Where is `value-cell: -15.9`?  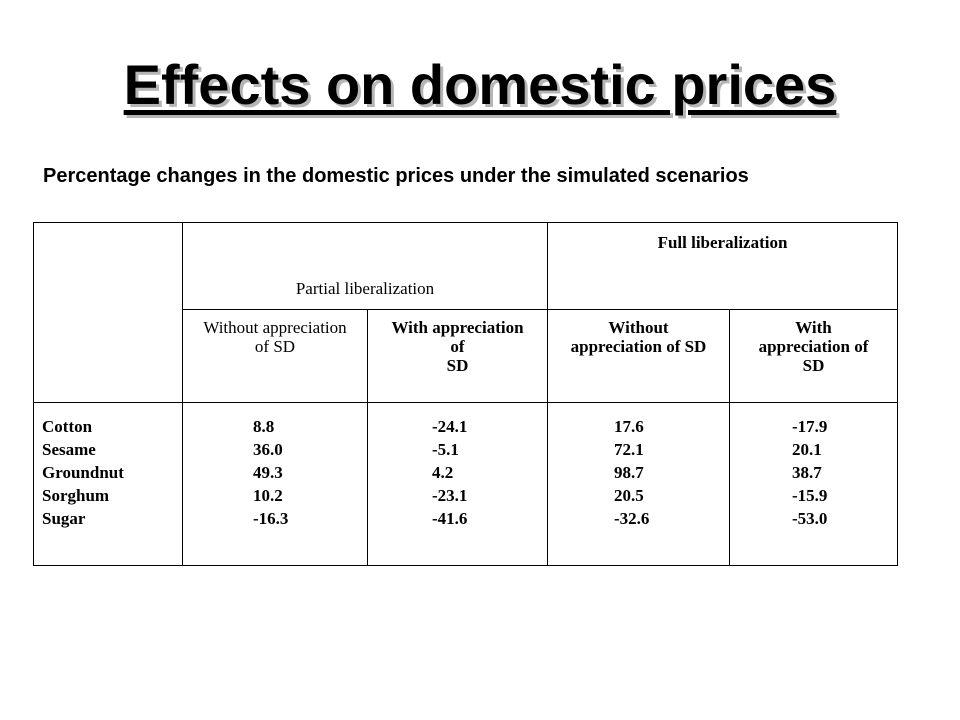 value-cell: -15.9 is located at coordinates (810, 495).